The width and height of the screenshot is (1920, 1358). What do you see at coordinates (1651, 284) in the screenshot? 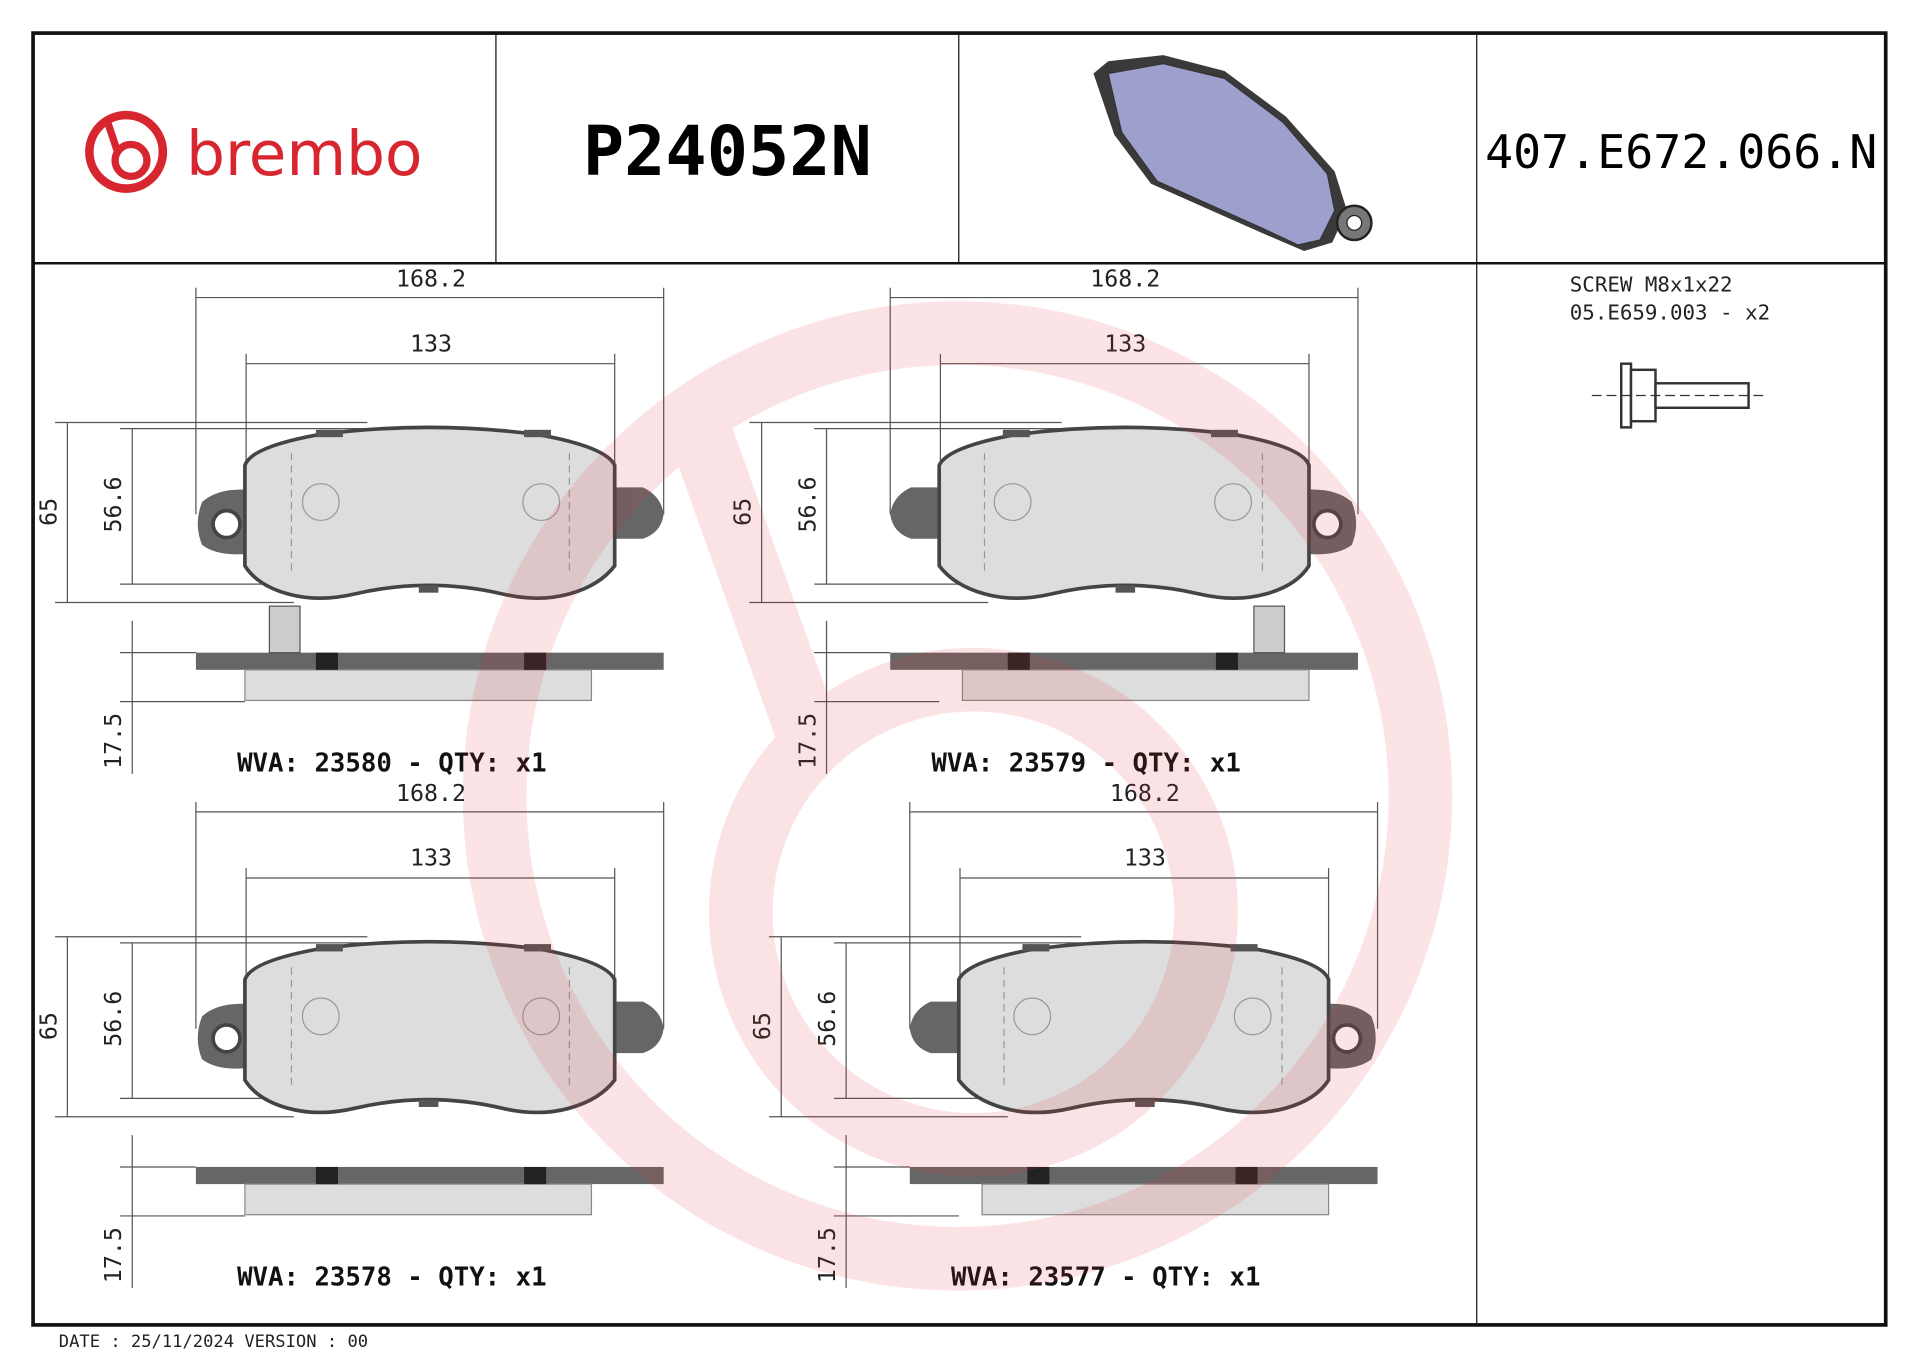
I see `accessory-name: SCREW M8x1x22` at bounding box center [1651, 284].